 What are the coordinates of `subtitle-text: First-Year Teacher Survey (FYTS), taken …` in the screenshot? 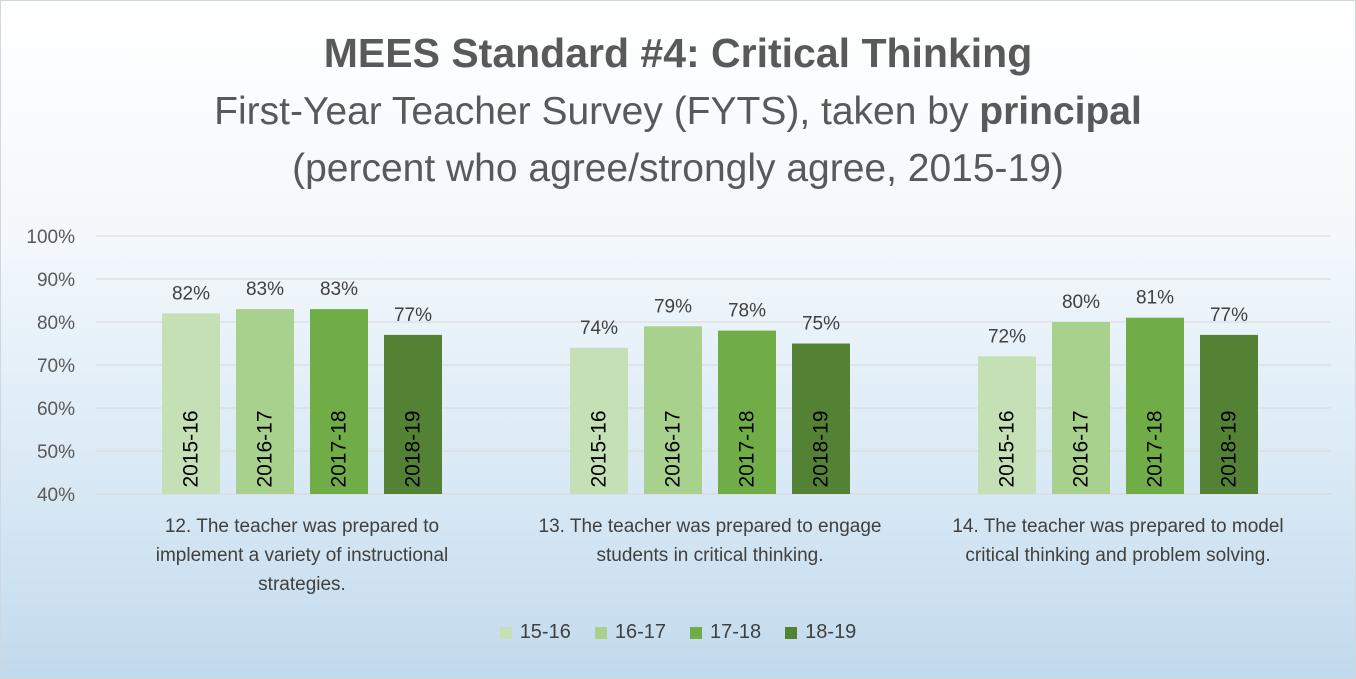 It's located at (597, 111).